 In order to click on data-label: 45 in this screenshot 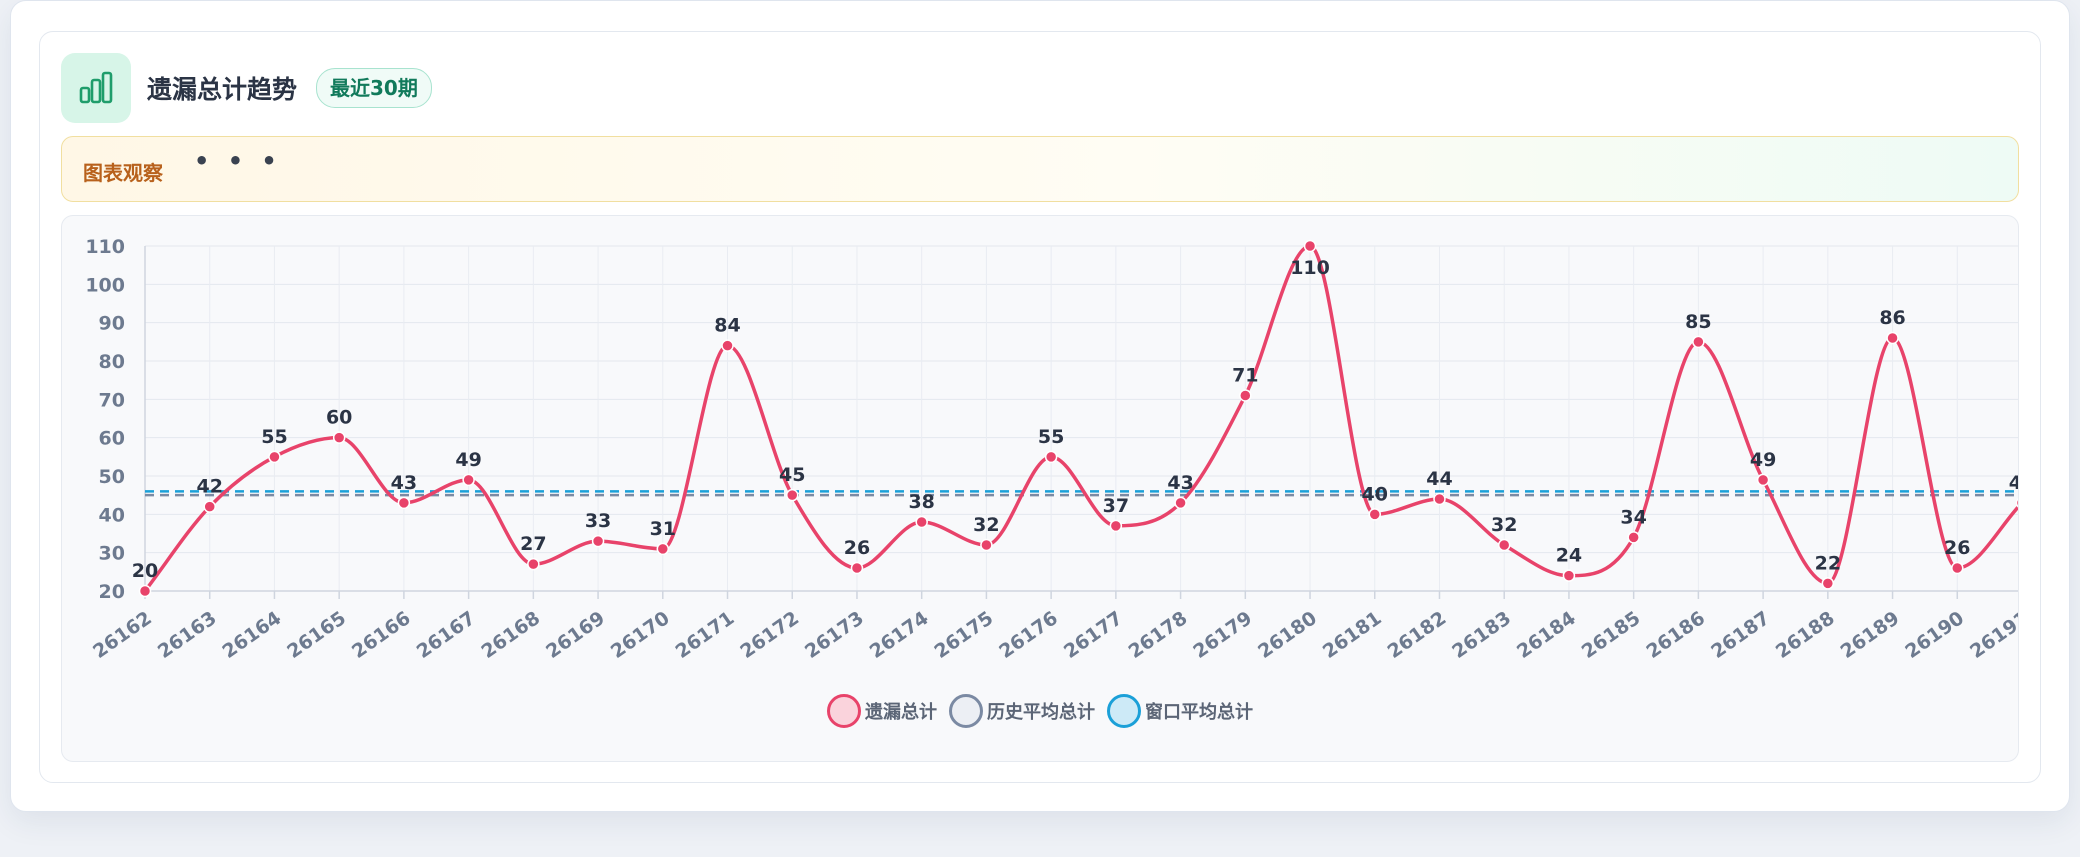, I will do `click(792, 475)`.